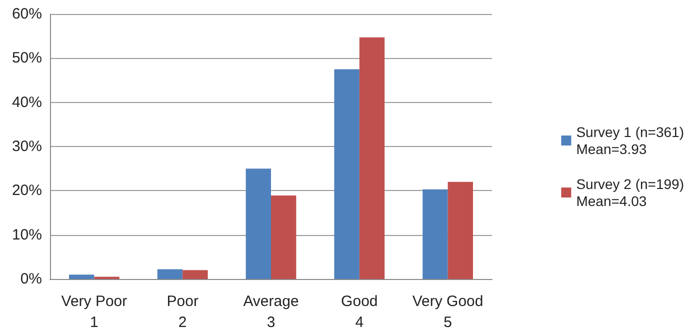 The image size is (697, 333). Describe the element at coordinates (630, 192) in the screenshot. I see `legend-label: Survey 2 (n=199) Mean=4.03` at that location.